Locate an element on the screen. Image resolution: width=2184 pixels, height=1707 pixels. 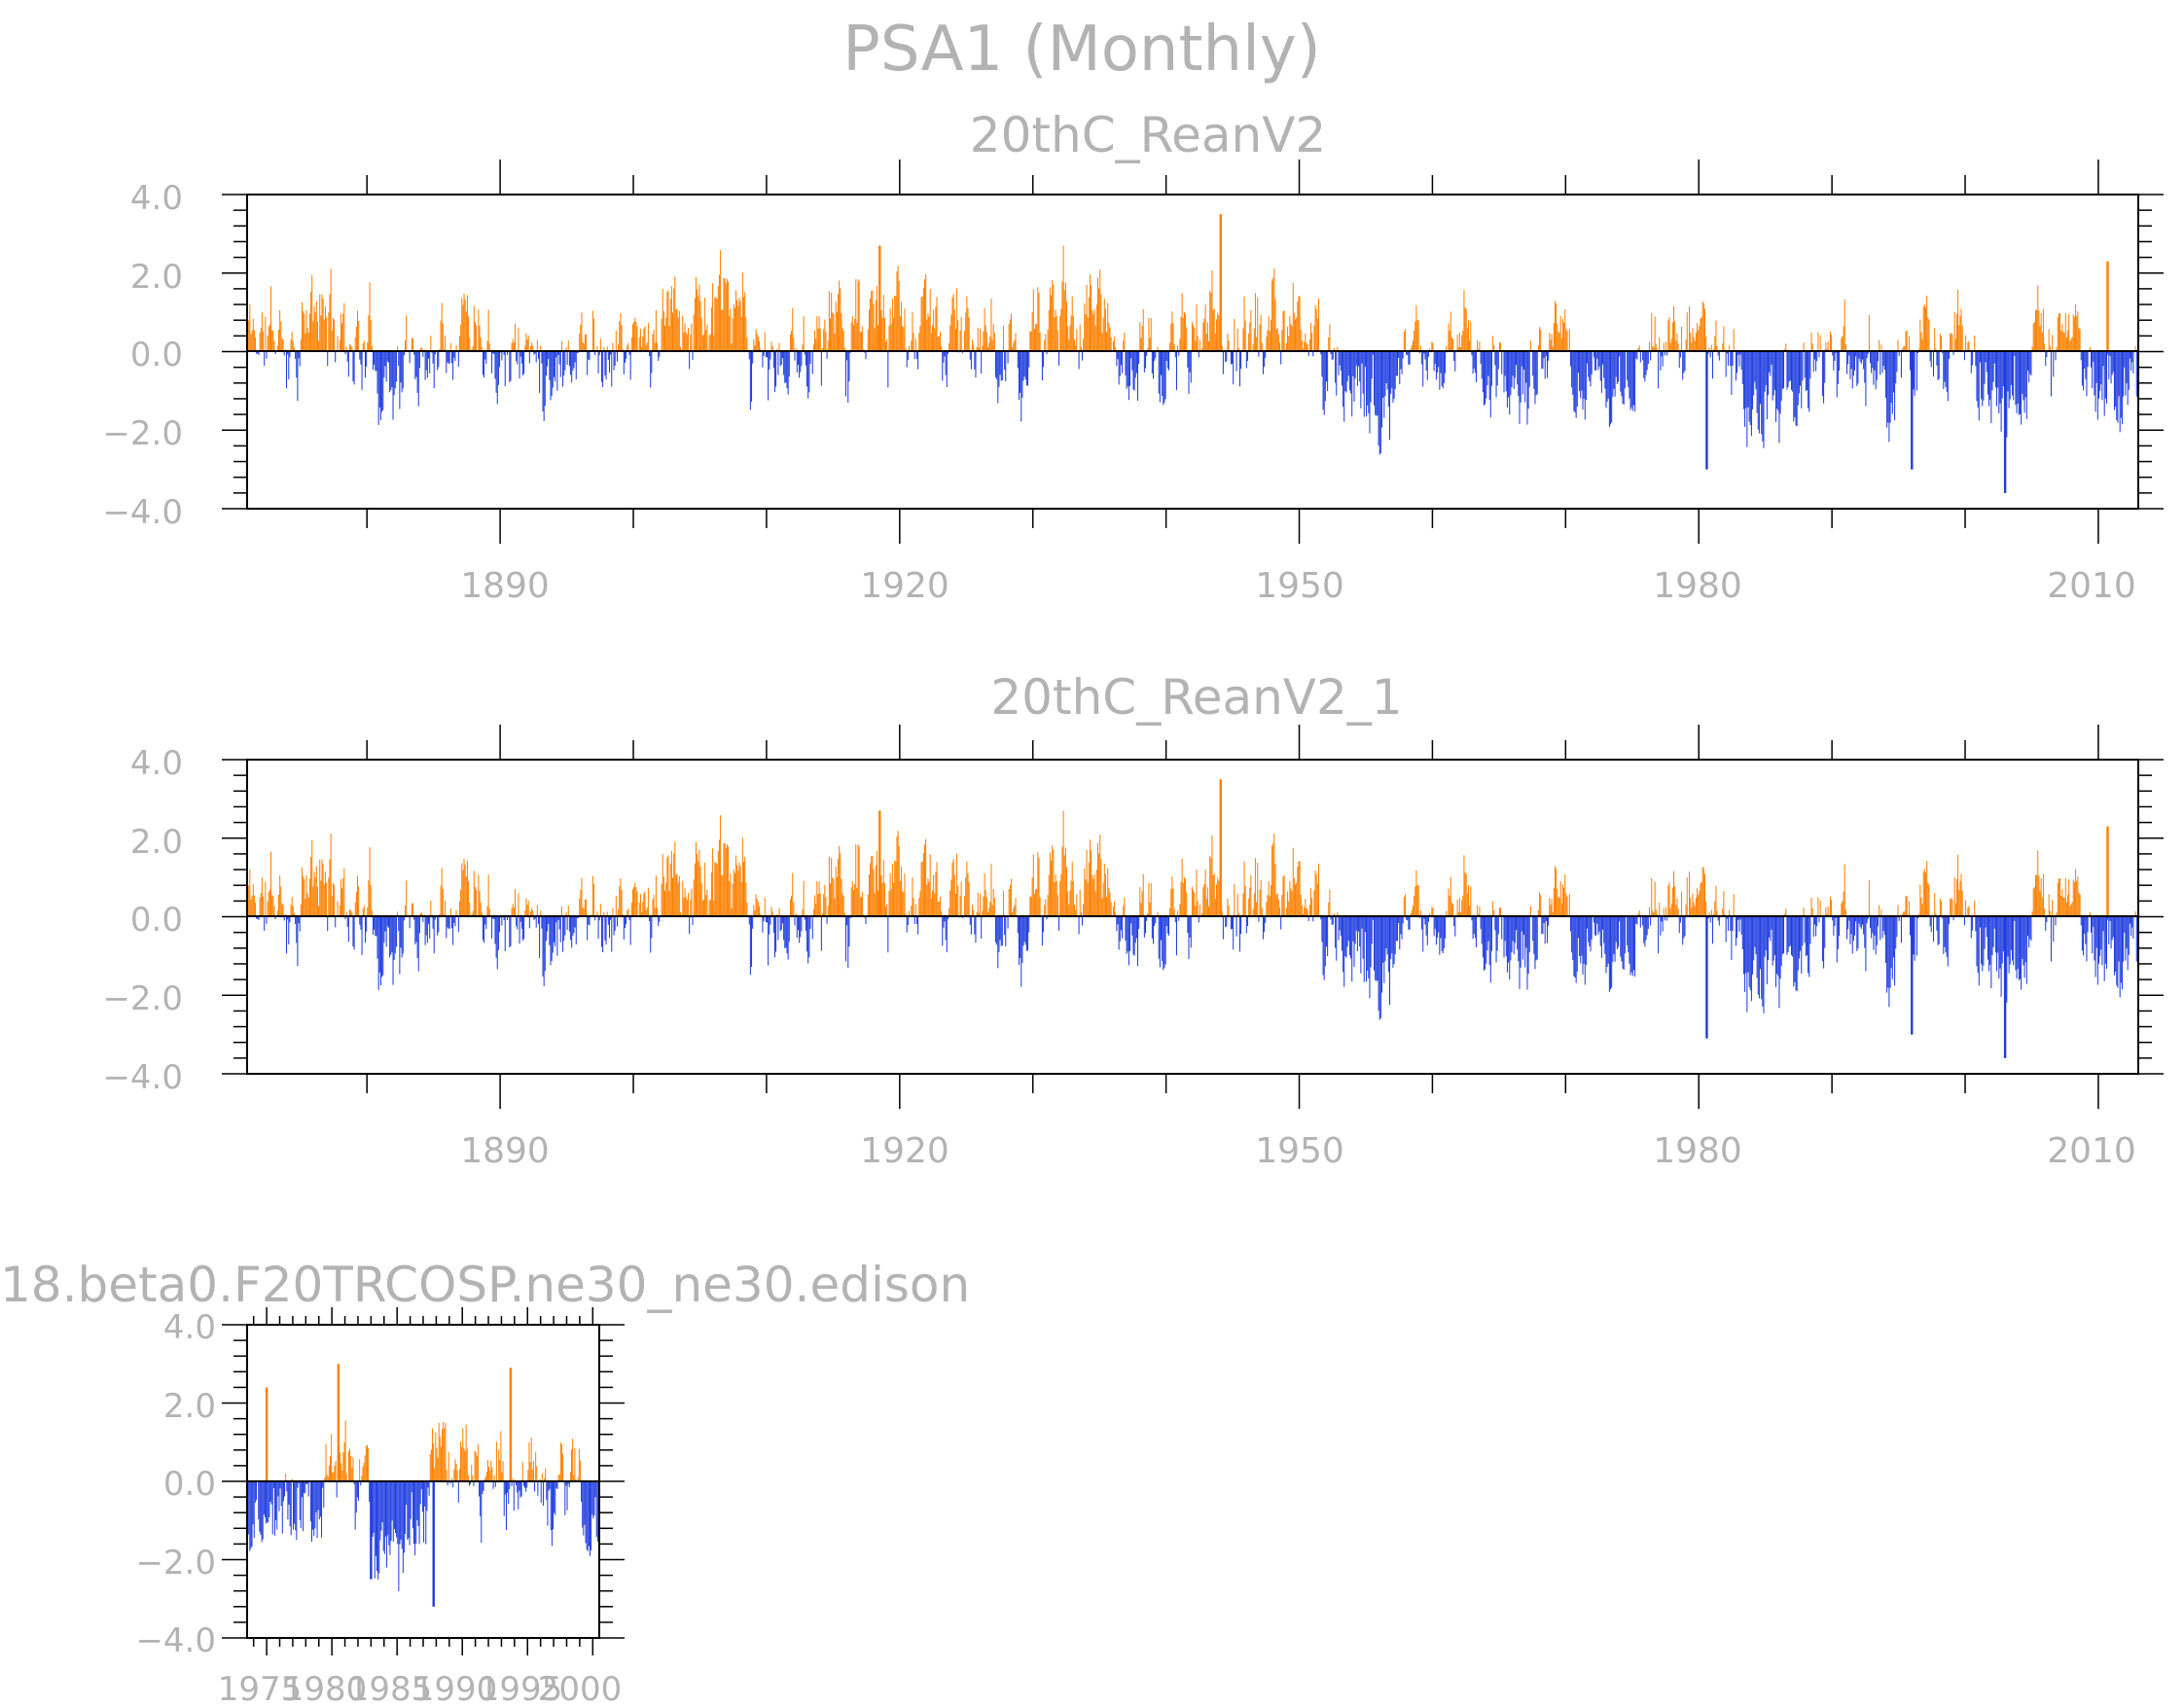
bar-extreme is located at coordinates (371, 1530).